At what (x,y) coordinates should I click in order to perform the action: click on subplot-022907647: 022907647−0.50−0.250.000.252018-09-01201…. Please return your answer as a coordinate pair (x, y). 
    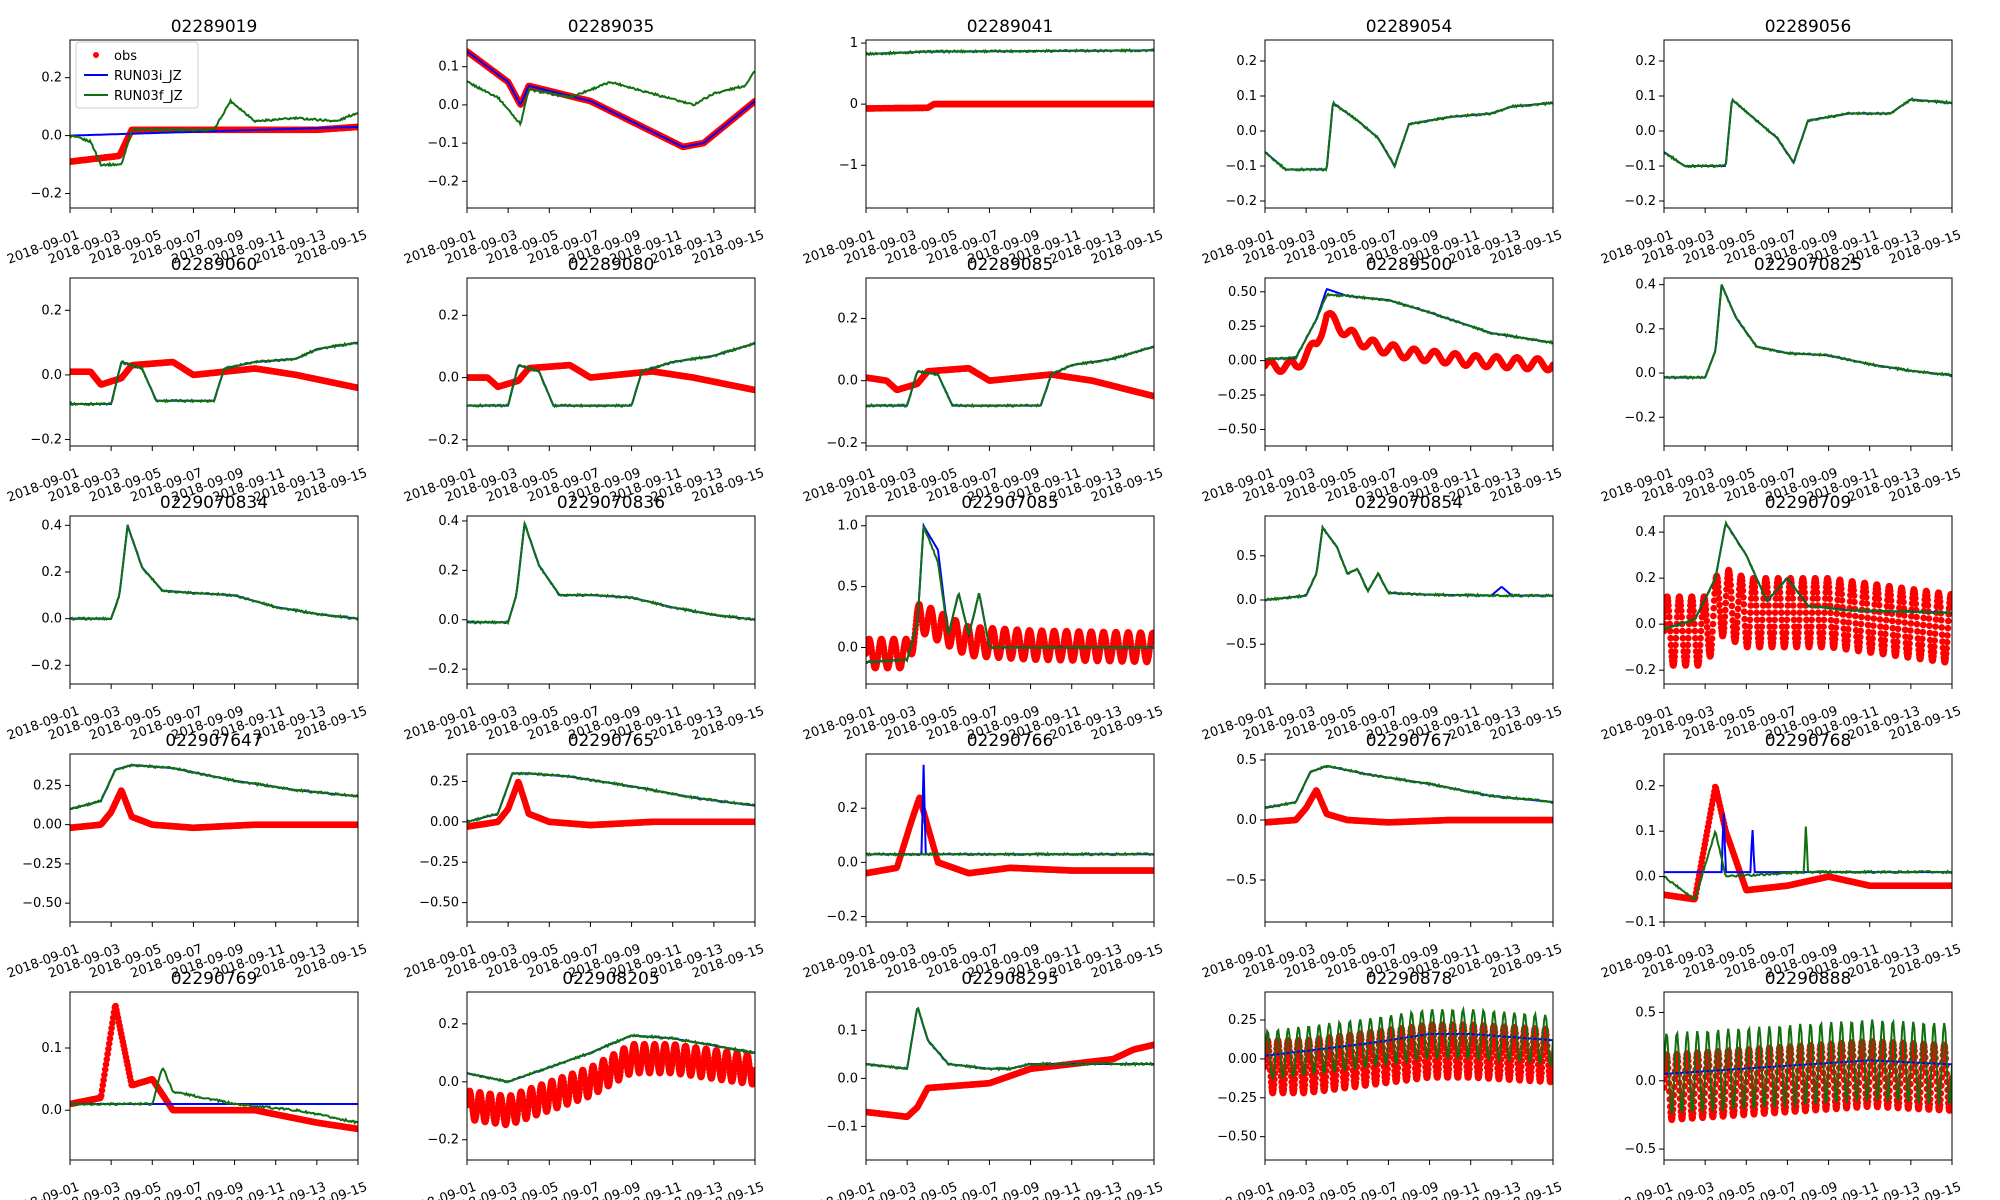
    Looking at the image, I should click on (187, 856).